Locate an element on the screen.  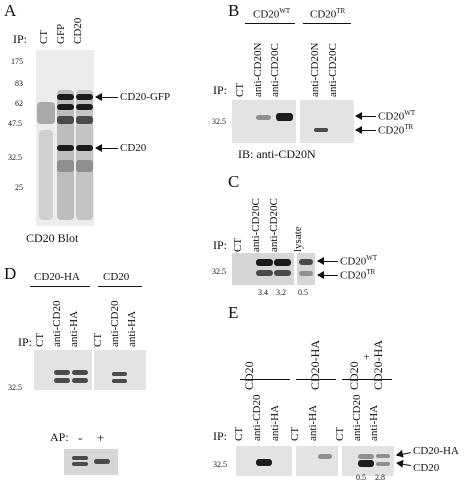
panel-d-group-cd20-line is located at coordinates (120, 286).